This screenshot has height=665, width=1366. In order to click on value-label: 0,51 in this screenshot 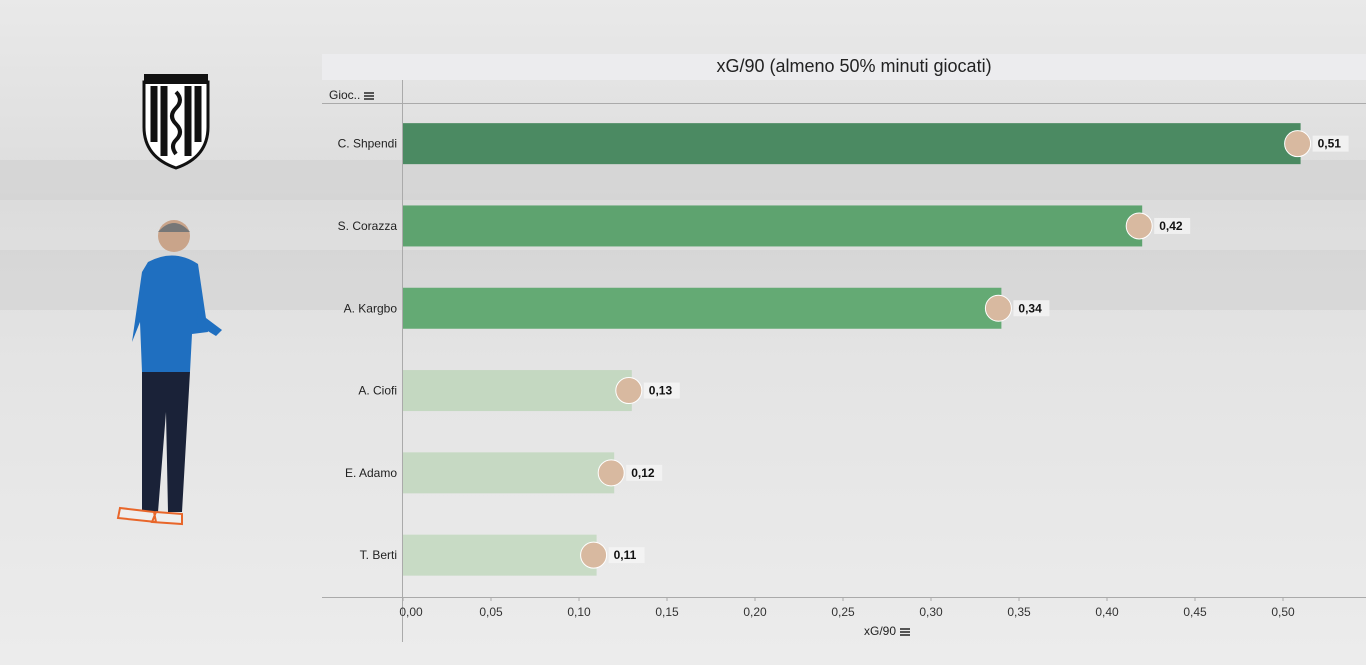, I will do `click(1330, 144)`.